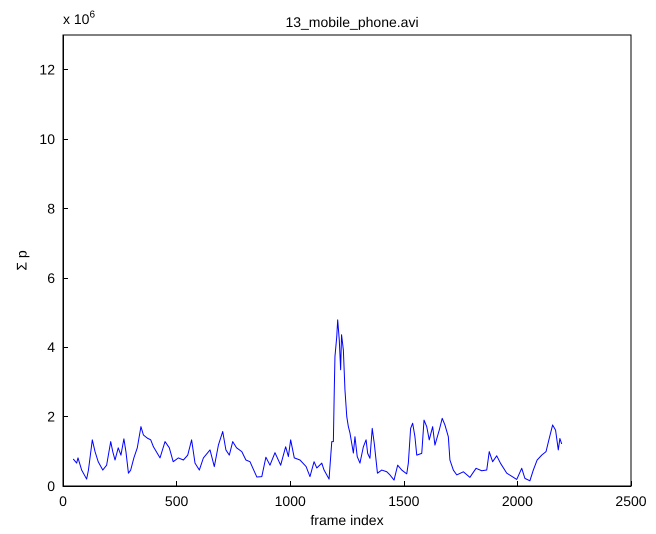 This screenshot has width=656, height=534. What do you see at coordinates (51, 278) in the screenshot?
I see `y-tick-label: 6` at bounding box center [51, 278].